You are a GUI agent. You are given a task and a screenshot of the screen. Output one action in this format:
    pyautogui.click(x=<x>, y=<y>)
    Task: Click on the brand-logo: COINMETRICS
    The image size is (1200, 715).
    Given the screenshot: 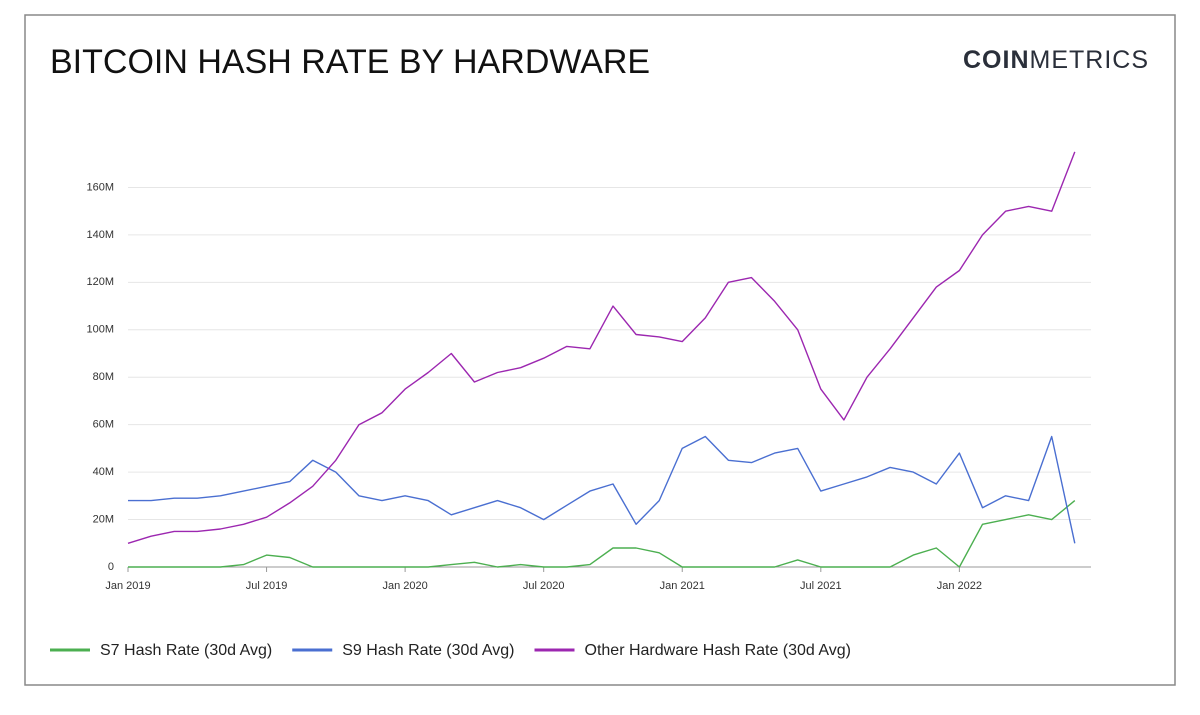 What is the action you would take?
    pyautogui.click(x=1056, y=60)
    